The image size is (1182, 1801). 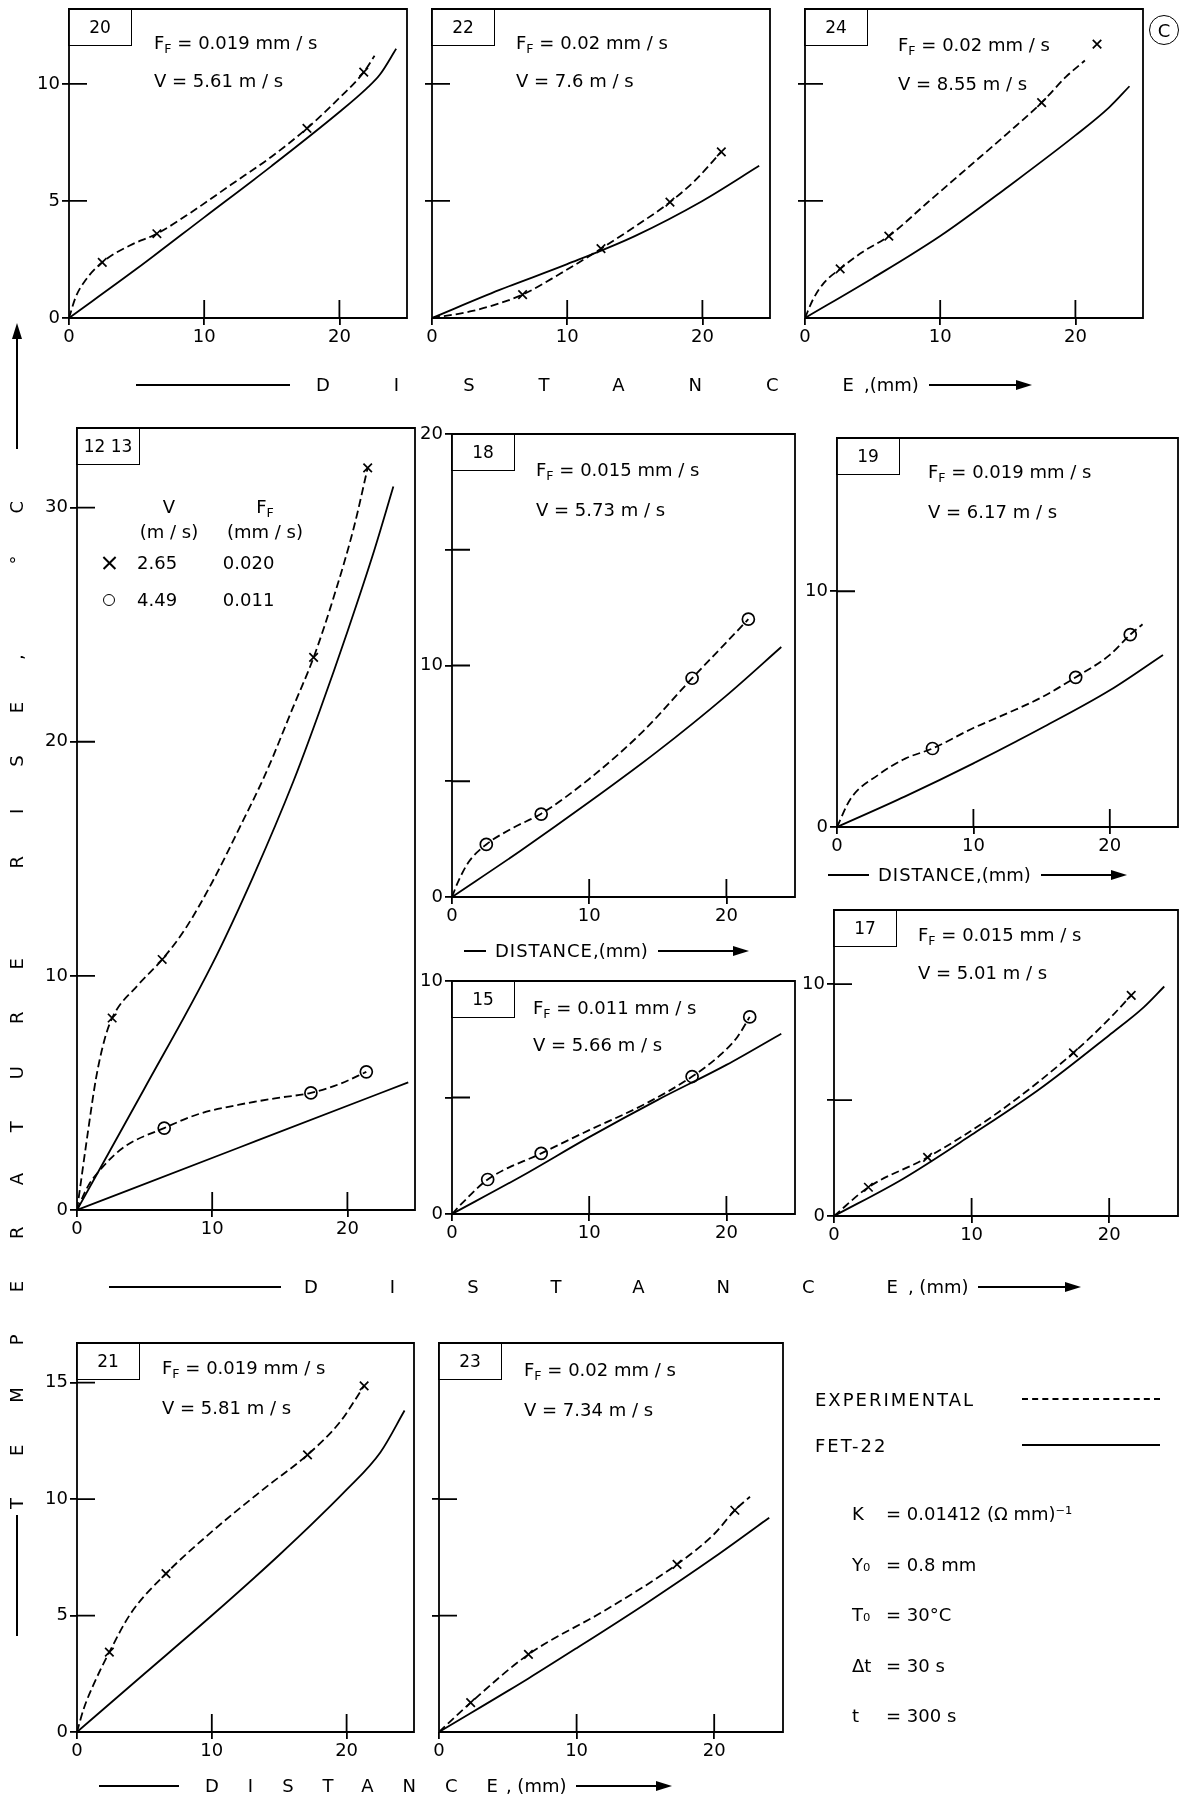 I want to click on annotation: V = 5.01 m / s, so click(x=983, y=973).